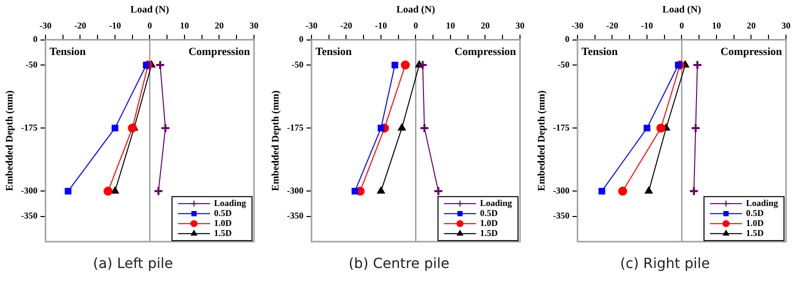  What do you see at coordinates (665, 264) in the screenshot?
I see `text: (c) Right pile` at bounding box center [665, 264].